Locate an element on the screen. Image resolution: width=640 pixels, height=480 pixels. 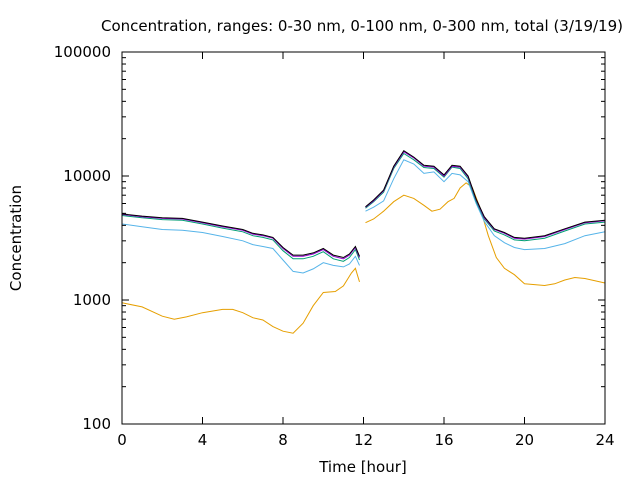
x-tick-label-4: 16 is located at coordinates (443, 440).